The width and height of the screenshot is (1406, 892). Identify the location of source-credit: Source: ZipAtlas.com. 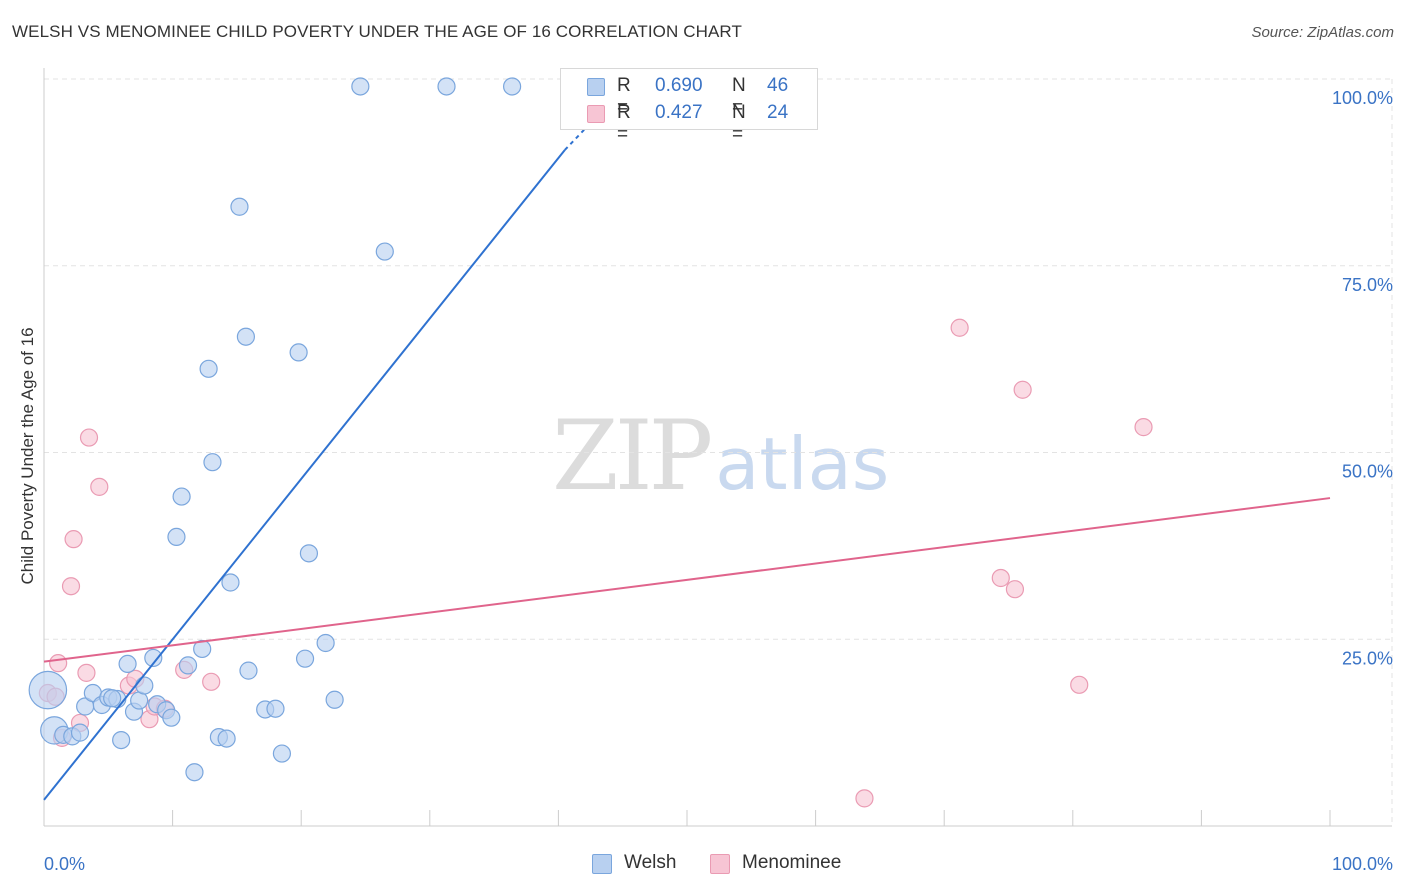
(1322, 32).